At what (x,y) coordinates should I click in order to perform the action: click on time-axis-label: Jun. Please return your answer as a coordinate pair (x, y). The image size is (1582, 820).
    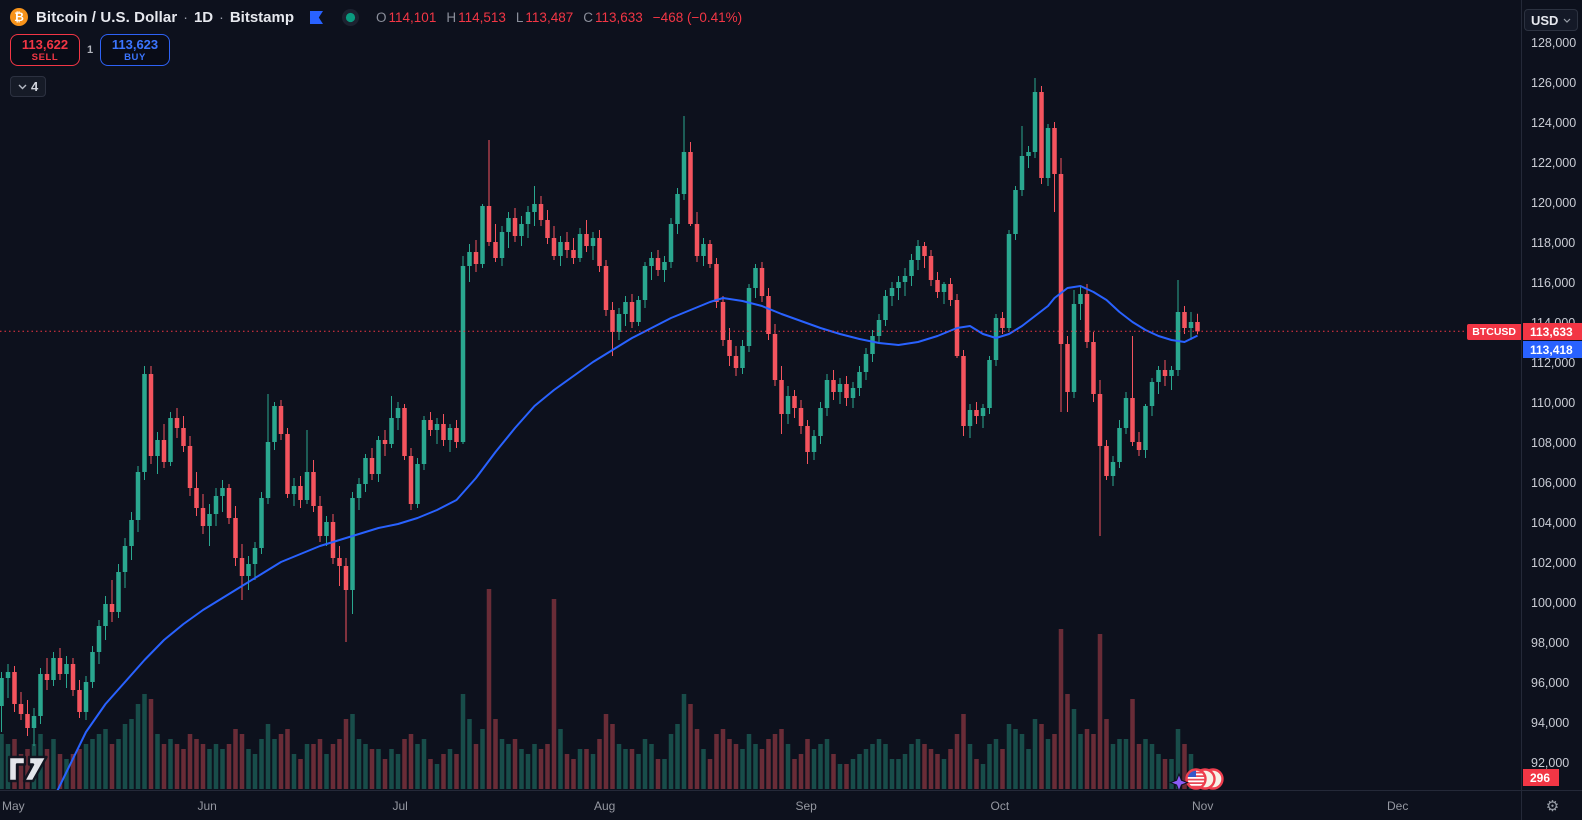
    Looking at the image, I should click on (207, 806).